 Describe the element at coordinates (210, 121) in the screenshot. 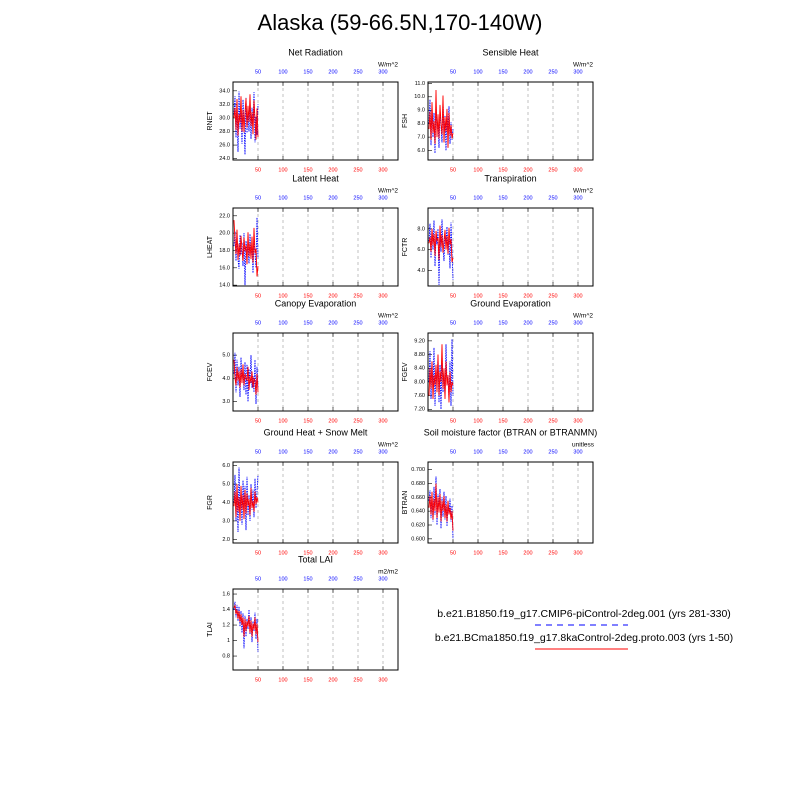

I see `y-axis-label: RNET` at that location.